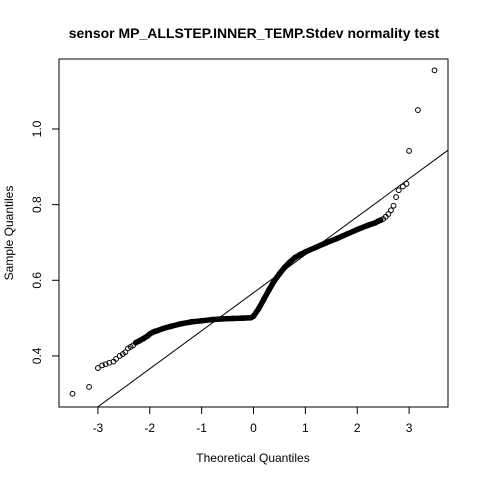 The width and height of the screenshot is (480, 480). I want to click on x-axis-title: Theoretical Quantiles, so click(252, 458).